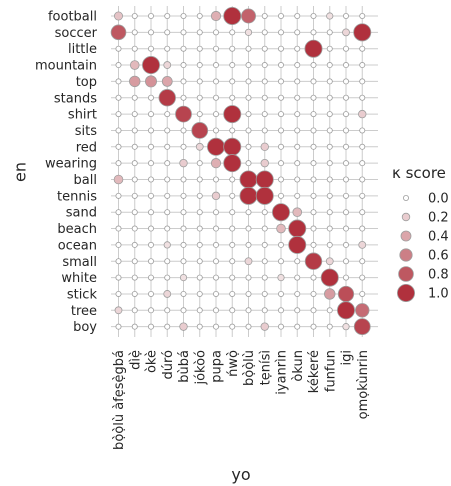 This screenshot has width=451, height=486. What do you see at coordinates (438, 275) in the screenshot?
I see `legend-label: 0.8` at bounding box center [438, 275].